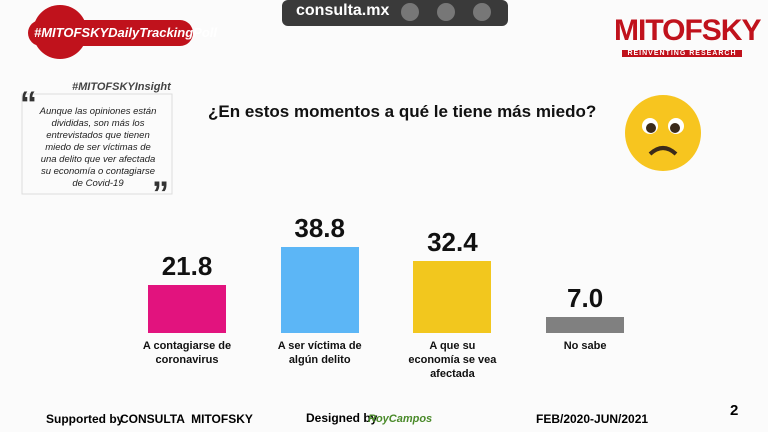 Image resolution: width=768 pixels, height=432 pixels. What do you see at coordinates (400, 419) in the screenshot?
I see `designer: RoyCampos` at bounding box center [400, 419].